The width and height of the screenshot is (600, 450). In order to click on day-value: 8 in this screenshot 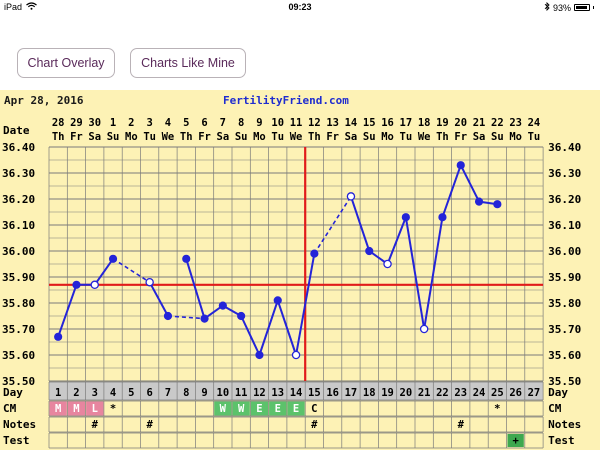, I will do `click(186, 393)`.